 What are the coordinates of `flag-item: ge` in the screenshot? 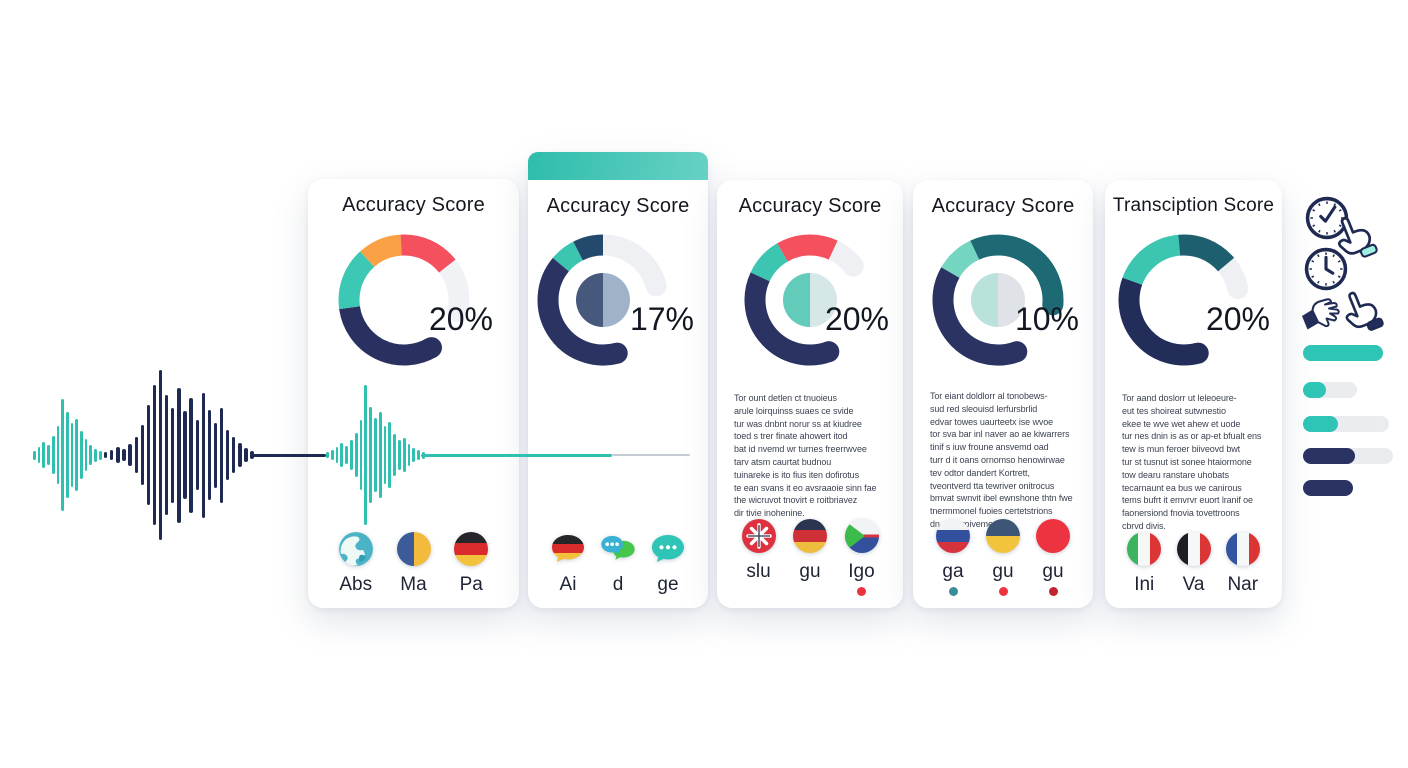 It's located at (668, 563).